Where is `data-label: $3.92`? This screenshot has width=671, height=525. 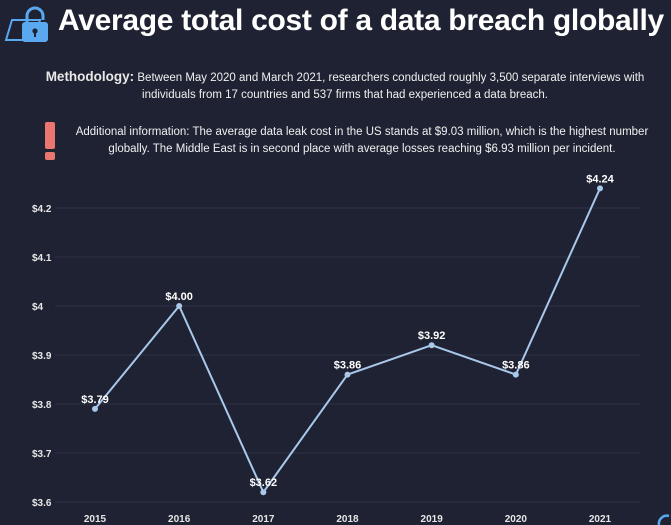 data-label: $3.92 is located at coordinates (432, 336).